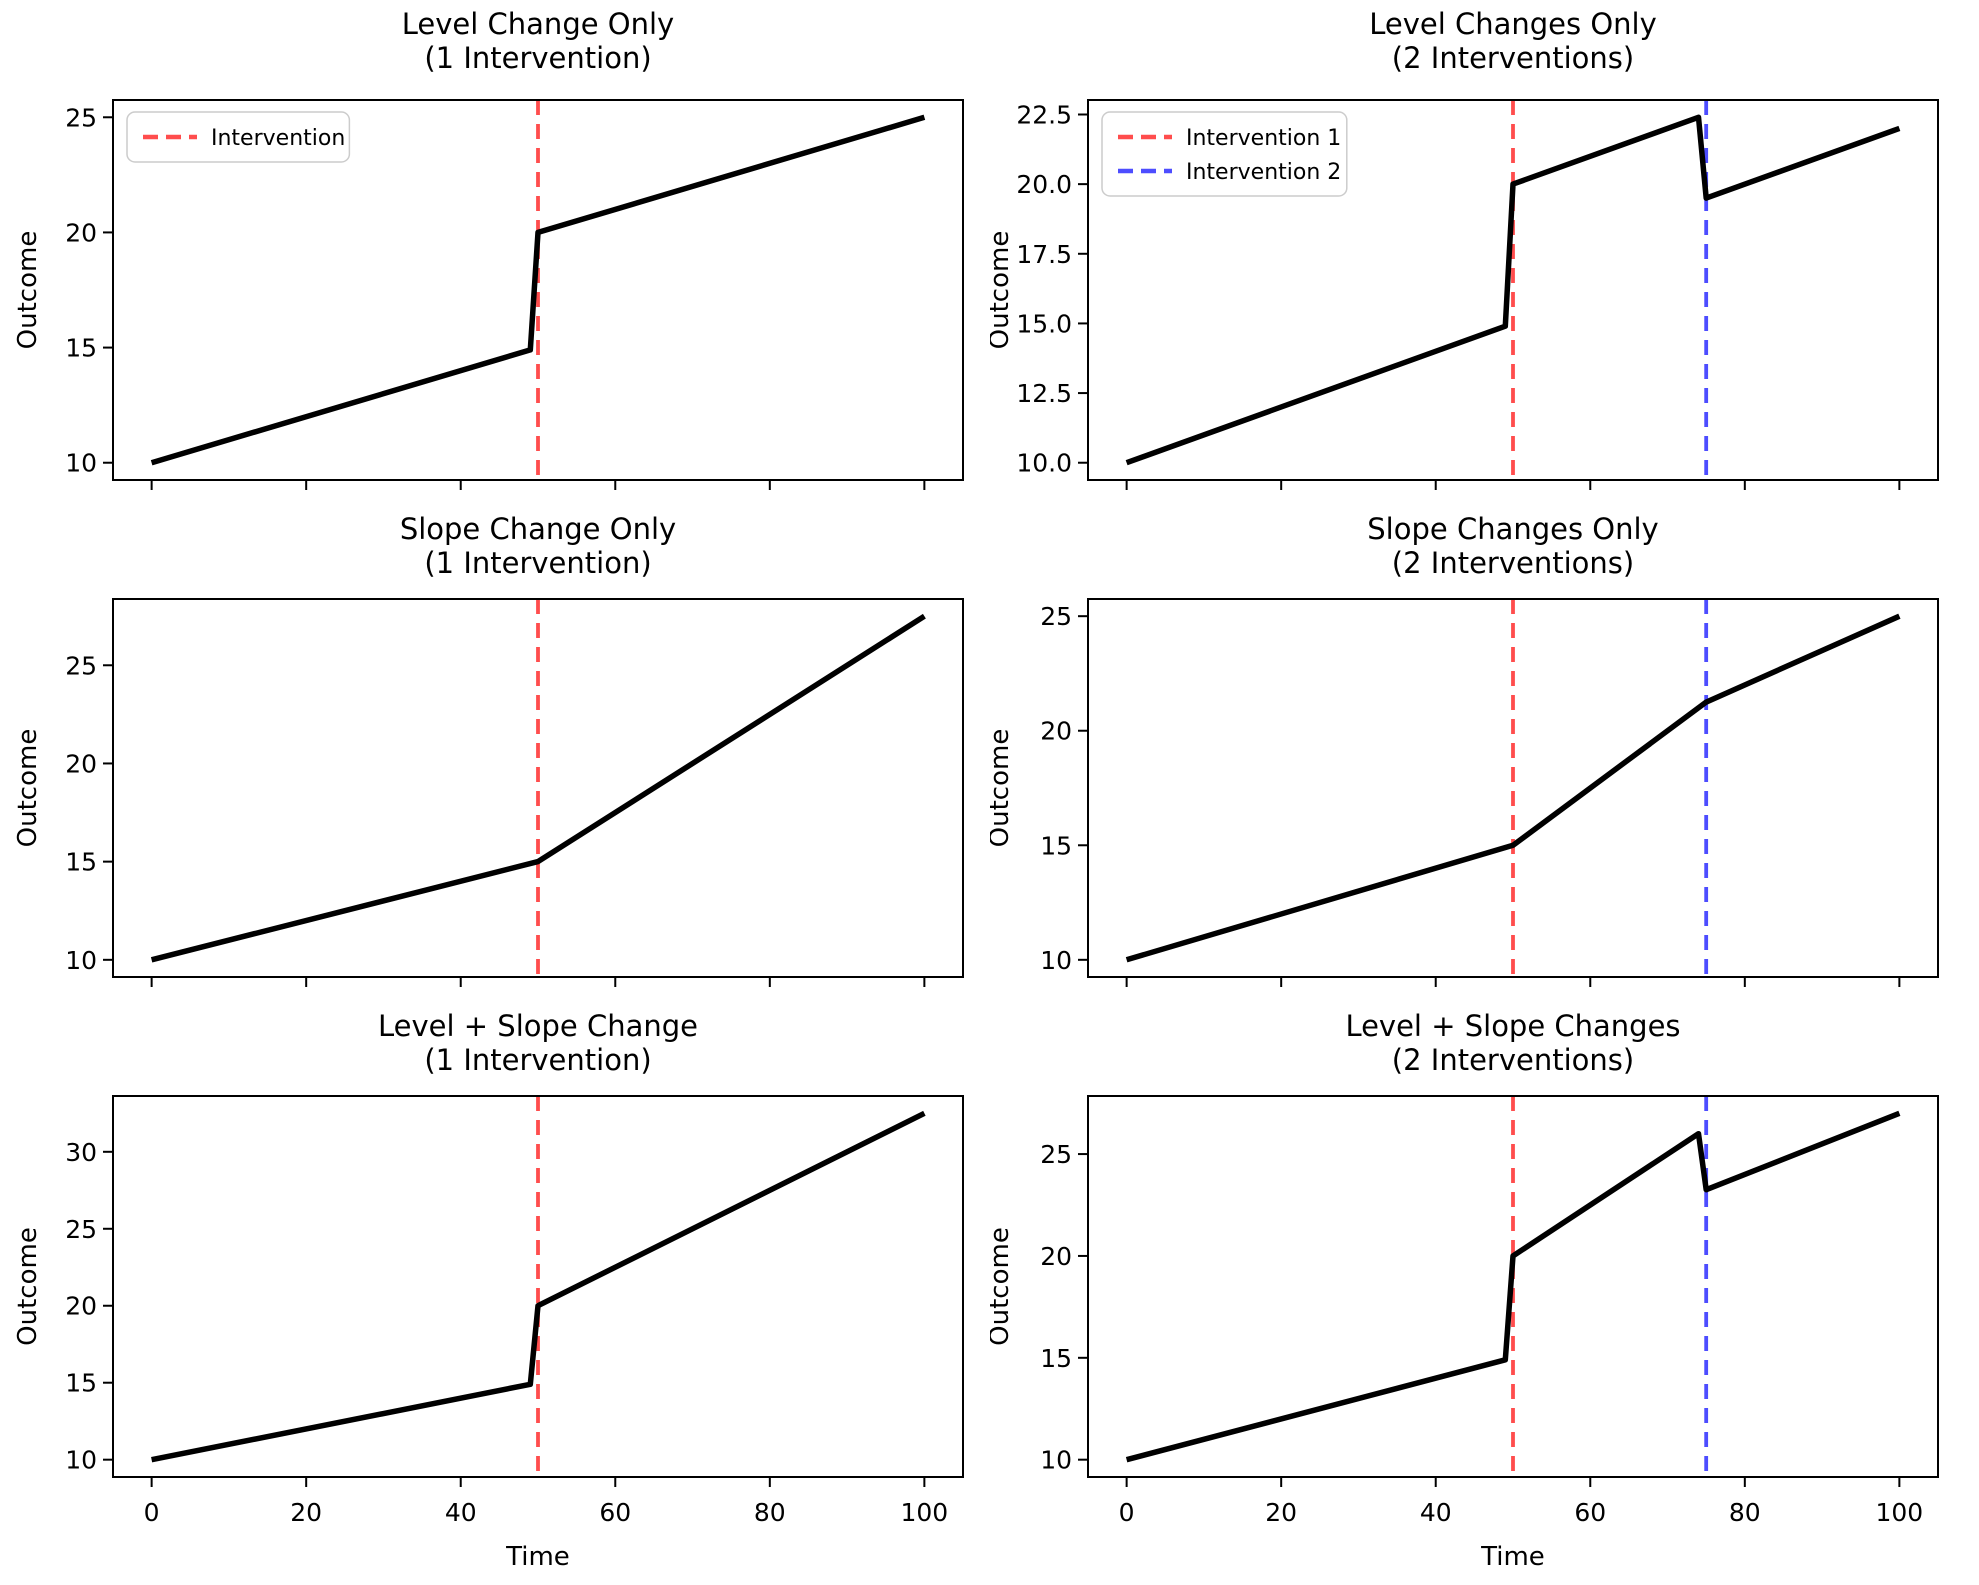  What do you see at coordinates (1044, 114) in the screenshot?
I see `y-axis-tick-label: 22.5` at bounding box center [1044, 114].